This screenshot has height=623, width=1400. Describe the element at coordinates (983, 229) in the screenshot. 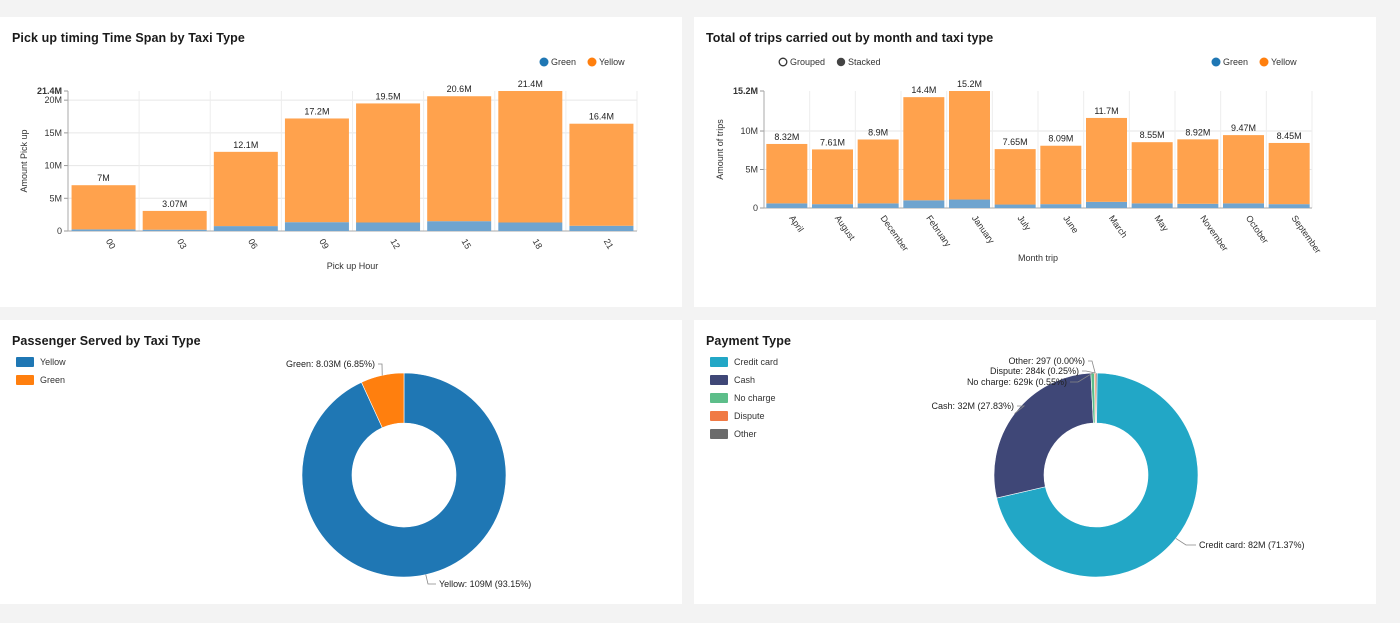

I see `x-tick-label: January` at that location.